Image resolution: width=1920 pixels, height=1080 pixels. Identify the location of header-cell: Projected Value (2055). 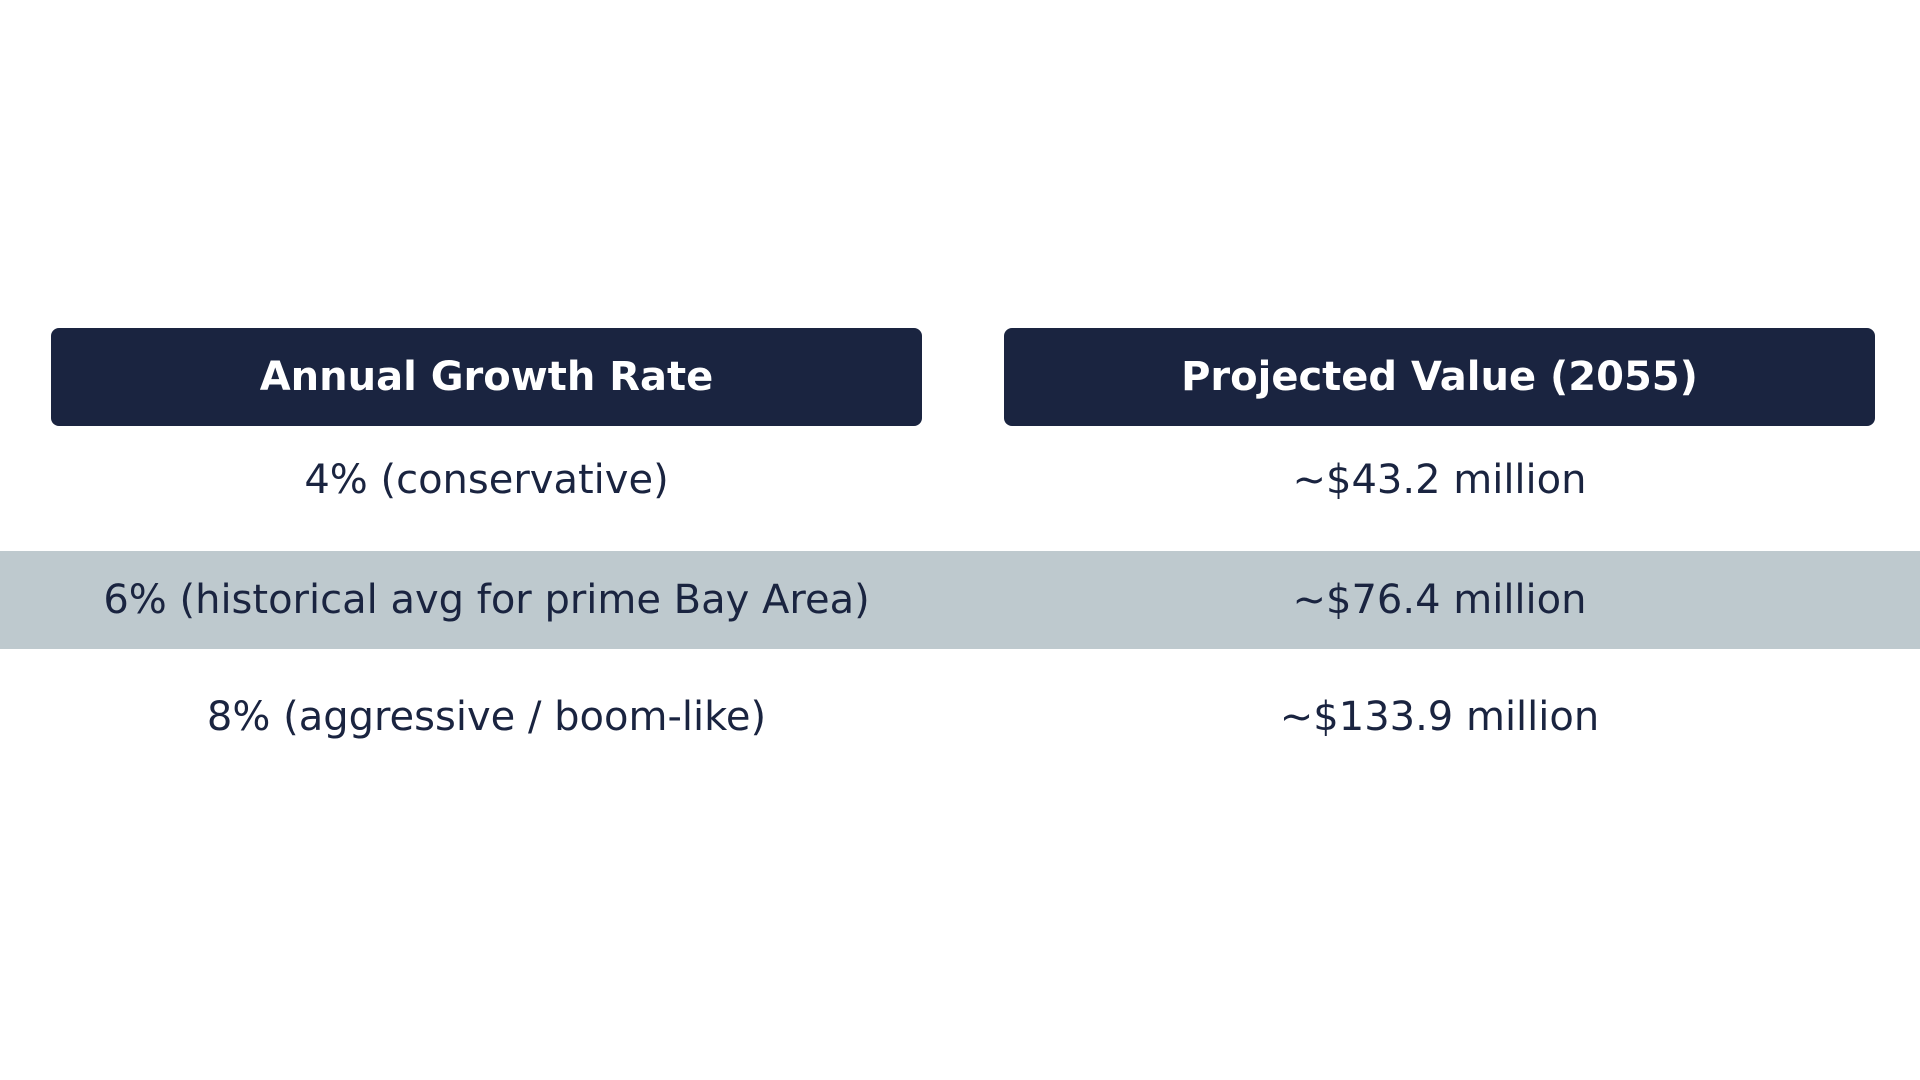
(1439, 377).